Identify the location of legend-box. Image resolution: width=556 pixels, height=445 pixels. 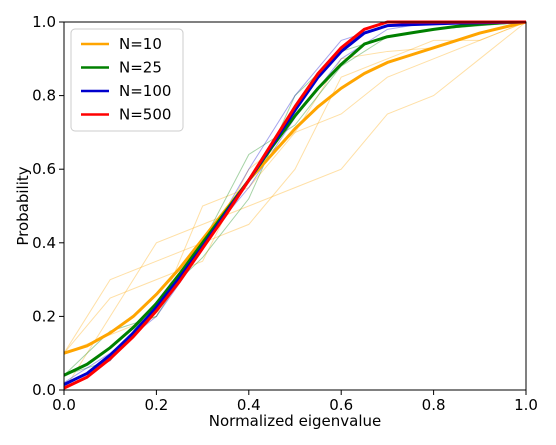
(127, 80).